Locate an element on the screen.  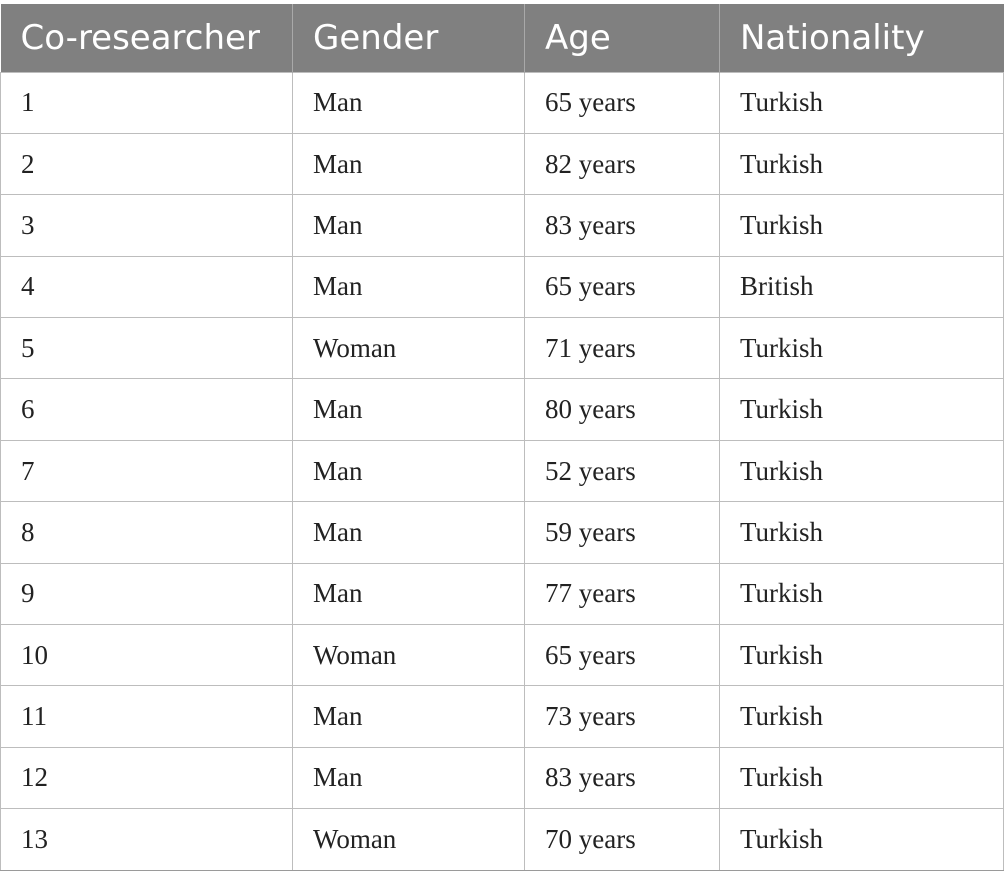
cell-age: 73 years is located at coordinates (622, 716).